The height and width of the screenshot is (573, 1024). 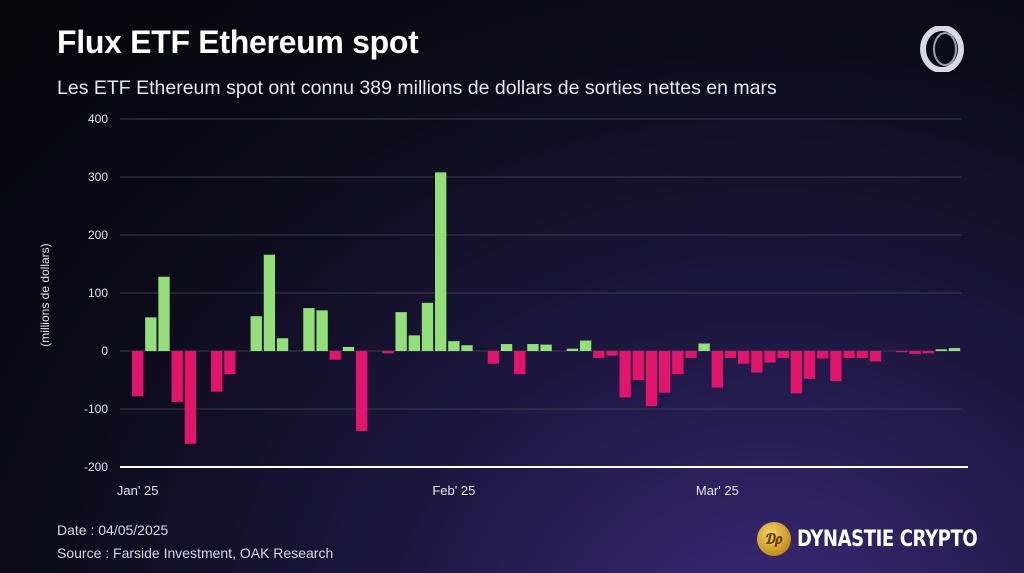 I want to click on y-tick-label: -100, so click(x=96, y=409).